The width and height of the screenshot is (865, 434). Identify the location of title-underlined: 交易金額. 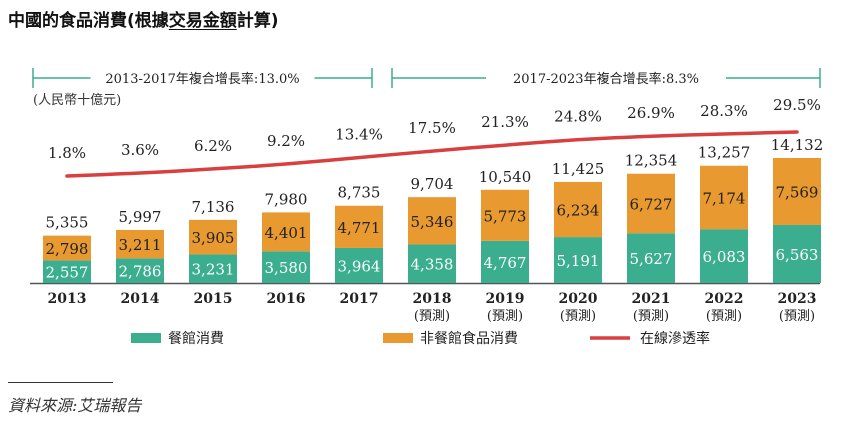
(202, 21).